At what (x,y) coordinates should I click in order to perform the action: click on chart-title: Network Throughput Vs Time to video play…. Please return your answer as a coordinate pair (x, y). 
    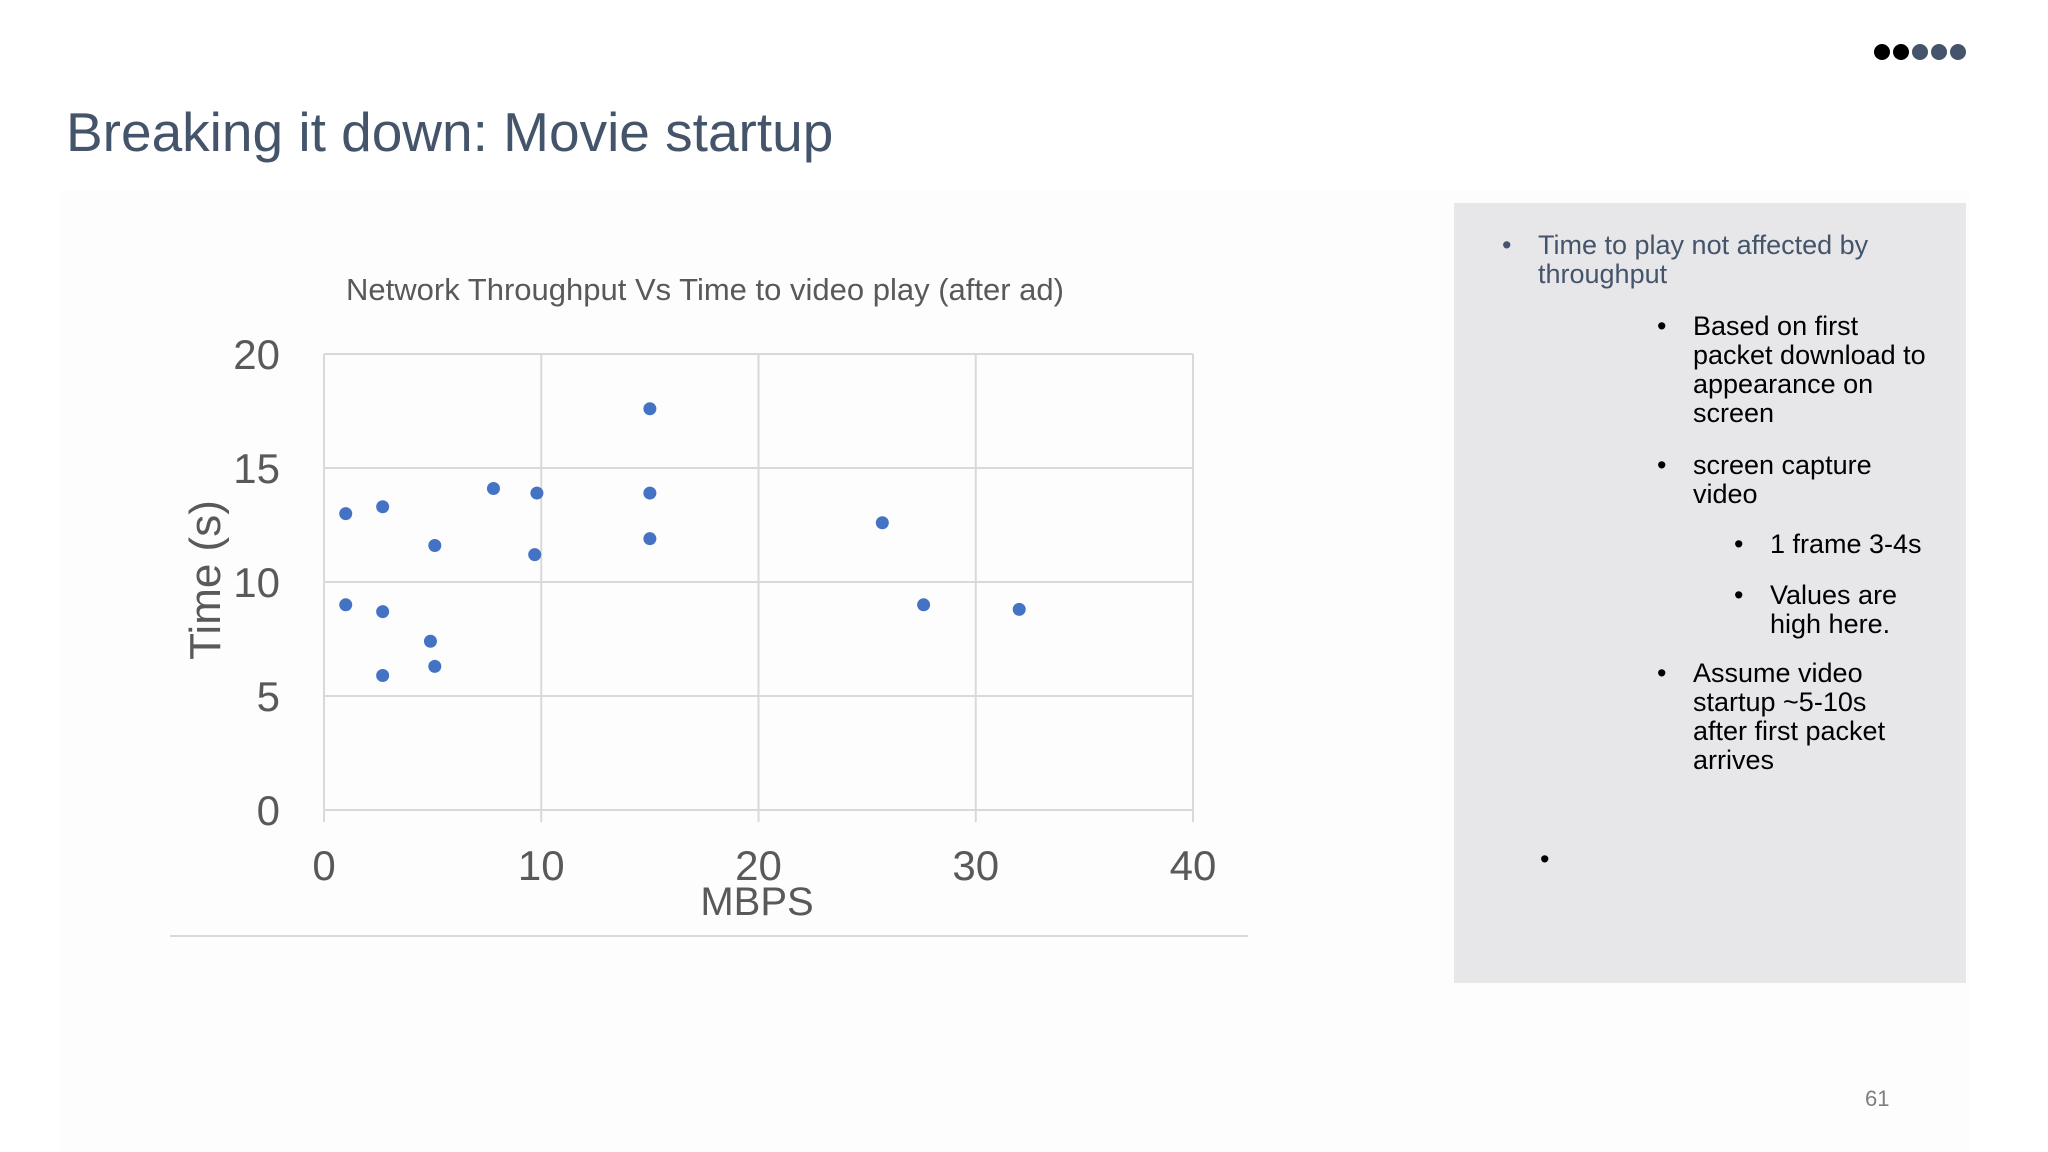
    Looking at the image, I should click on (705, 289).